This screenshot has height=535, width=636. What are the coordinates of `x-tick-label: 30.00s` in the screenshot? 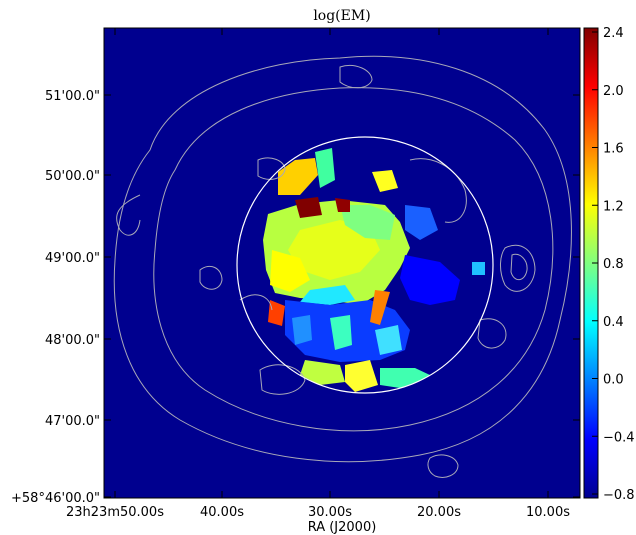 It's located at (330, 512).